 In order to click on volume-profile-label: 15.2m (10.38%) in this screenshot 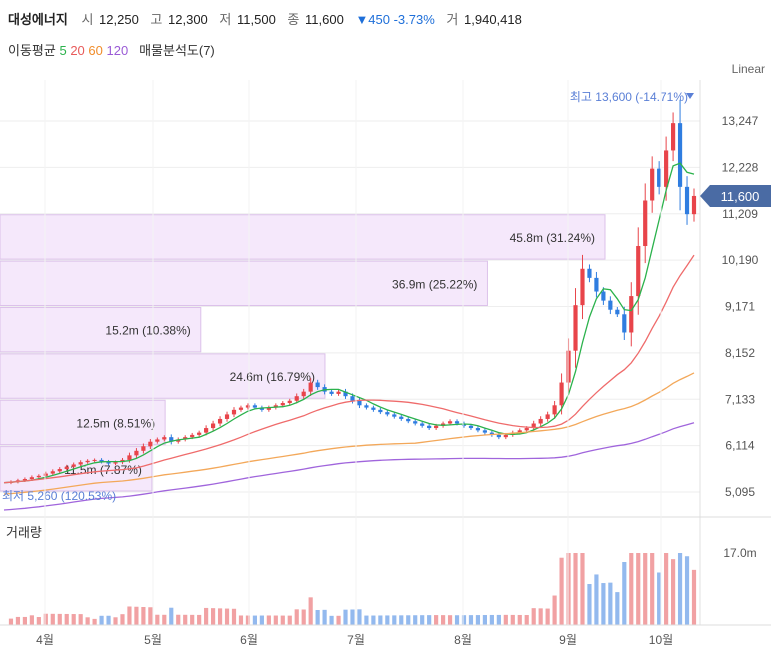, I will do `click(147, 331)`.